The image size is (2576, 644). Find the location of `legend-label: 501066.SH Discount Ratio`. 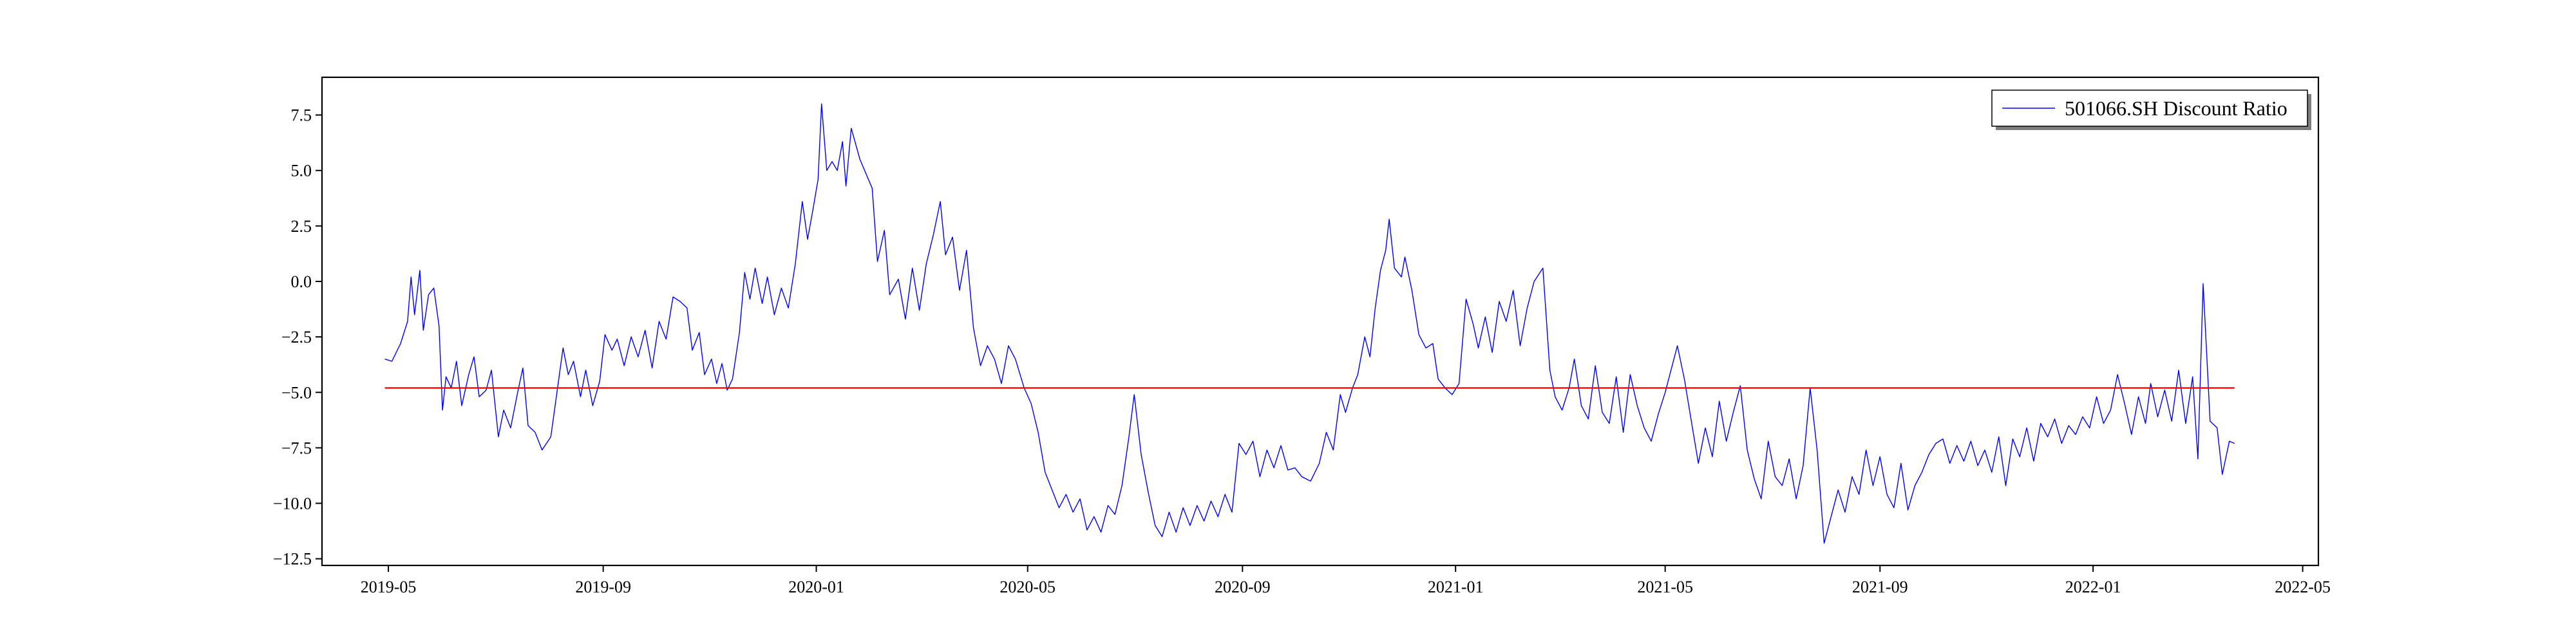

legend-label: 501066.SH Discount Ratio is located at coordinates (2176, 108).